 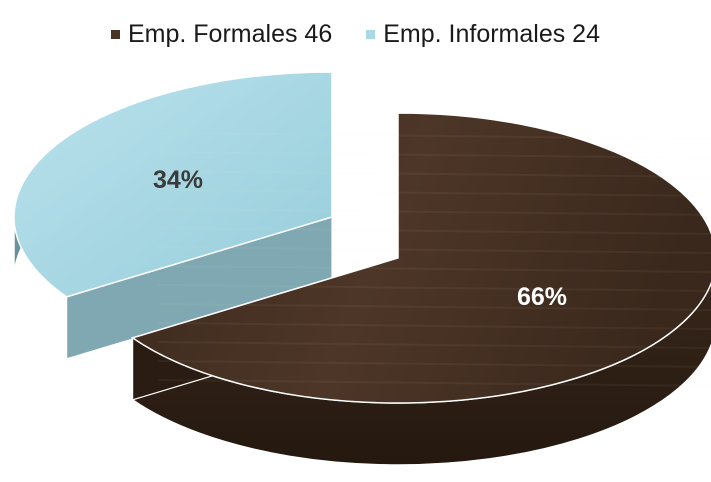 What do you see at coordinates (178, 180) in the screenshot?
I see `data-label-informales: 34%` at bounding box center [178, 180].